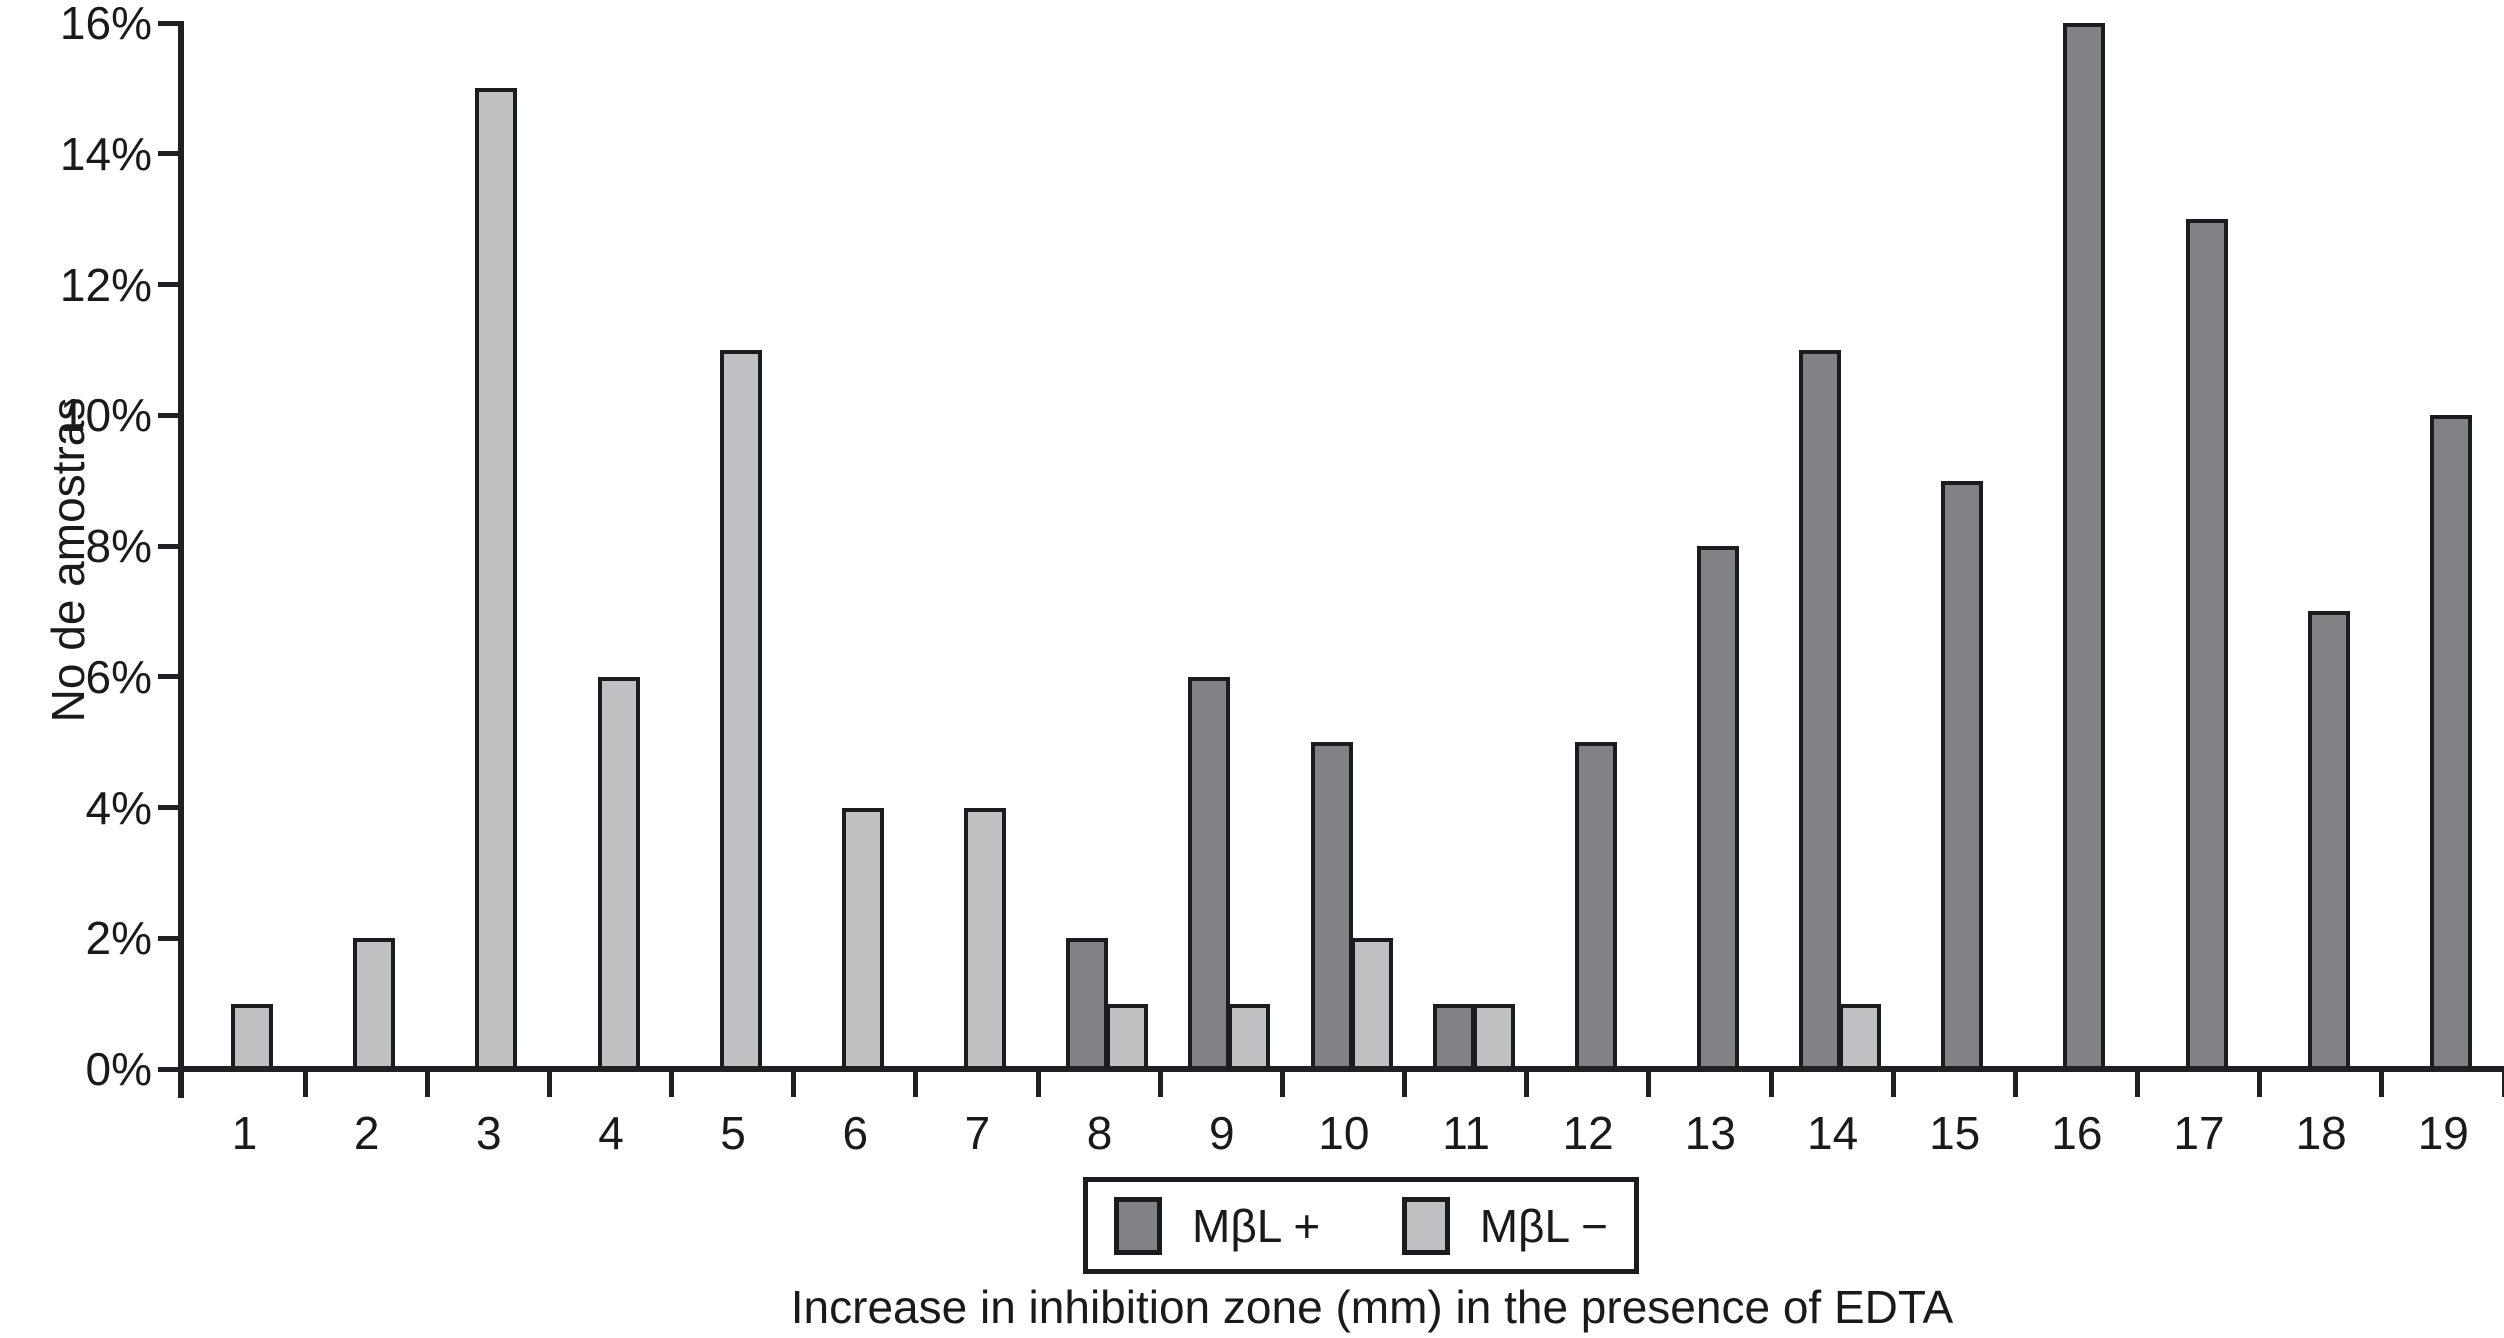 Image resolution: width=2504 pixels, height=1338 pixels. I want to click on x-tick-label: 9, so click(1222, 1133).